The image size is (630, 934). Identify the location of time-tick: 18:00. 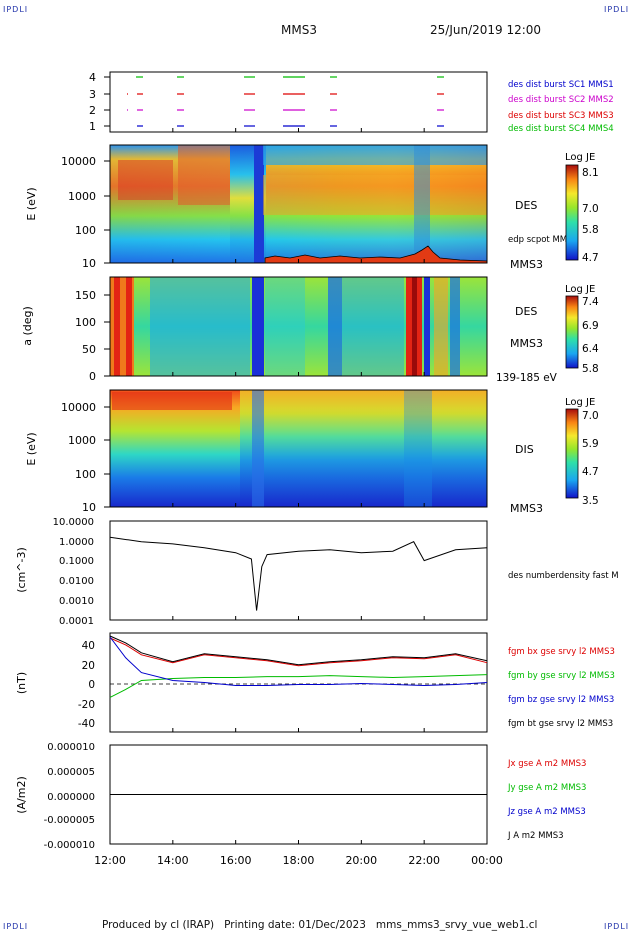
(299, 860).